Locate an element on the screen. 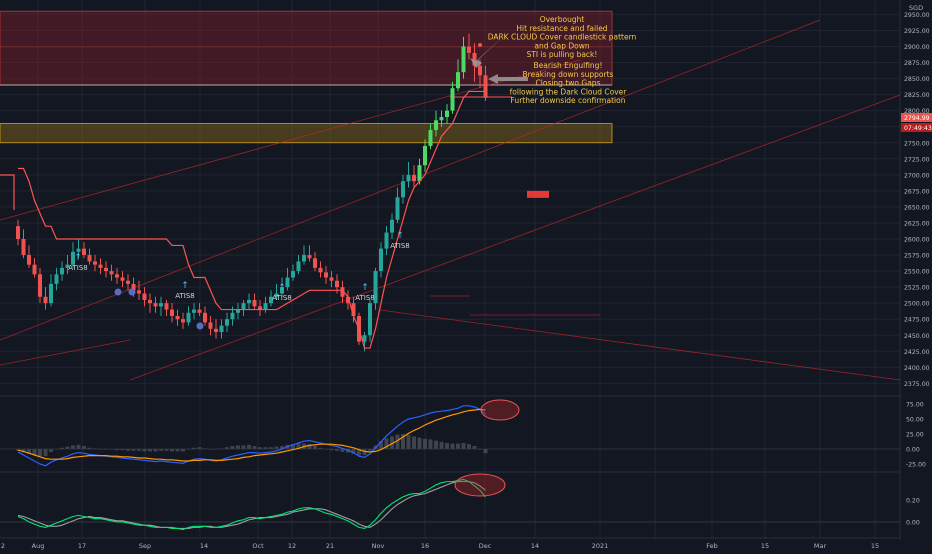  time-tick-label: Oct is located at coordinates (258, 546).